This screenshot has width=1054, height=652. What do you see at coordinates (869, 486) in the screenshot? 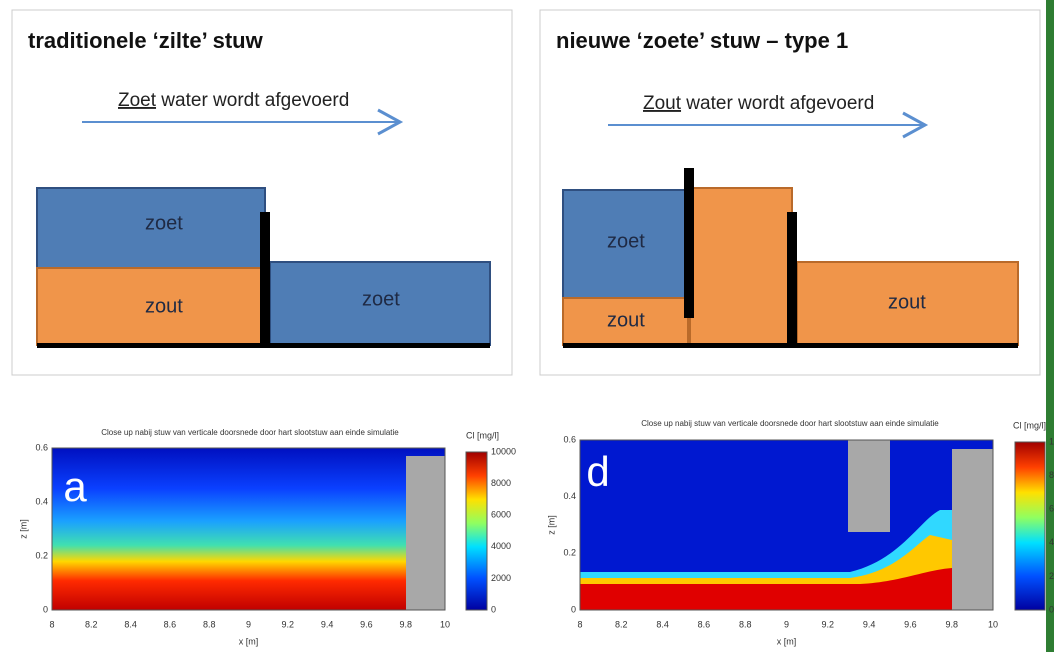
I see `gate-block` at bounding box center [869, 486].